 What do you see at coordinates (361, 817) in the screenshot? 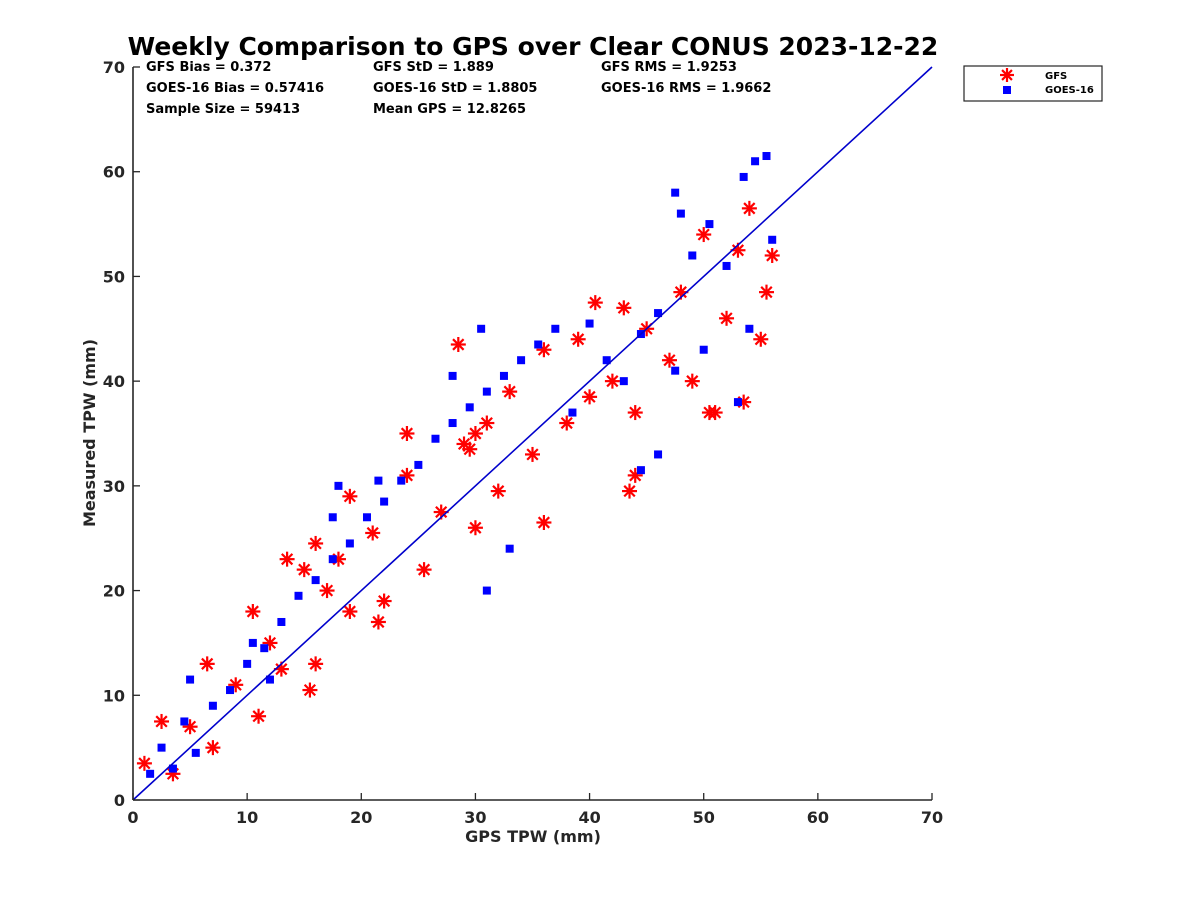
I see `x-tick-label: 20` at bounding box center [361, 817].